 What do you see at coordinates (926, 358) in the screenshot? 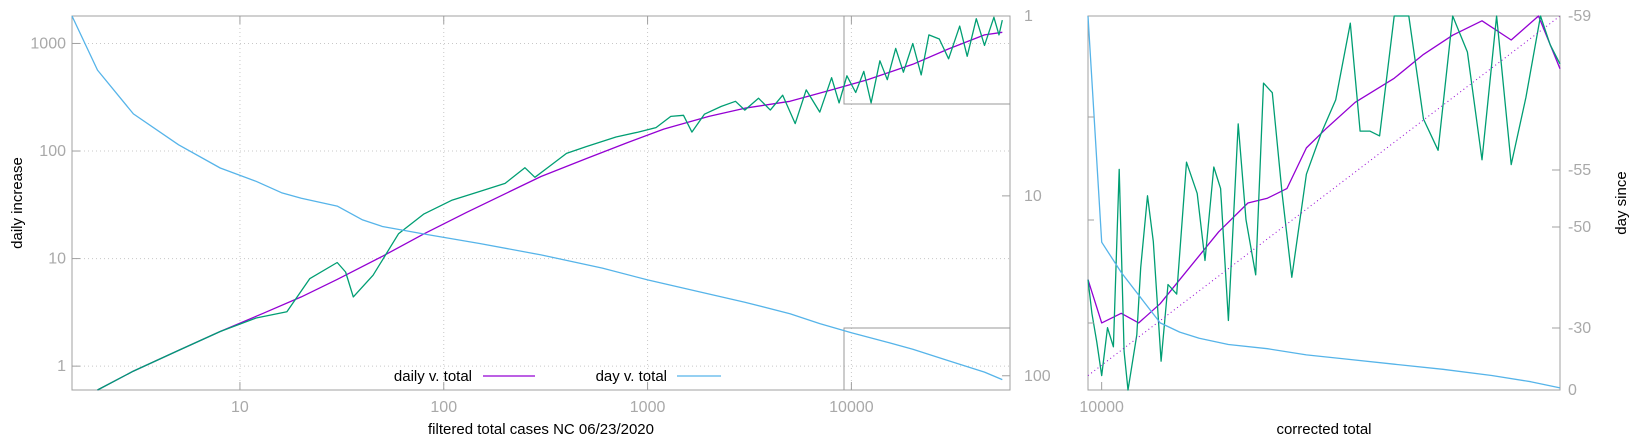
I see `zoom-box-lower` at bounding box center [926, 358].